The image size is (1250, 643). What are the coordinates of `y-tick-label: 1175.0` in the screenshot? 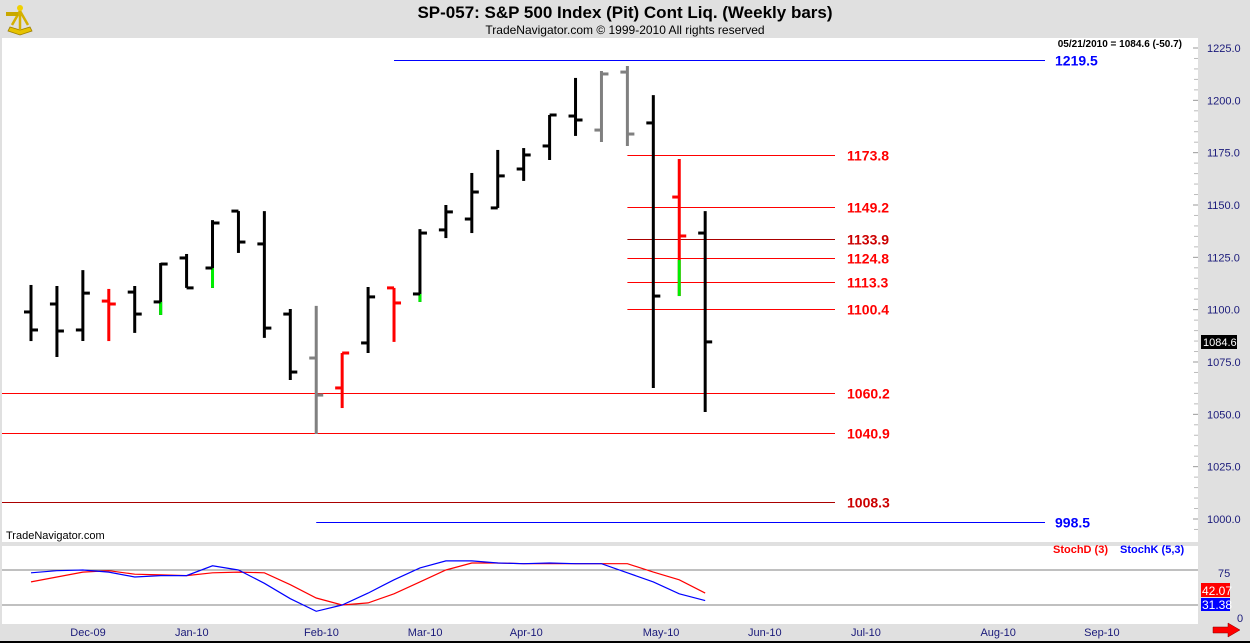 It's located at (1223, 154).